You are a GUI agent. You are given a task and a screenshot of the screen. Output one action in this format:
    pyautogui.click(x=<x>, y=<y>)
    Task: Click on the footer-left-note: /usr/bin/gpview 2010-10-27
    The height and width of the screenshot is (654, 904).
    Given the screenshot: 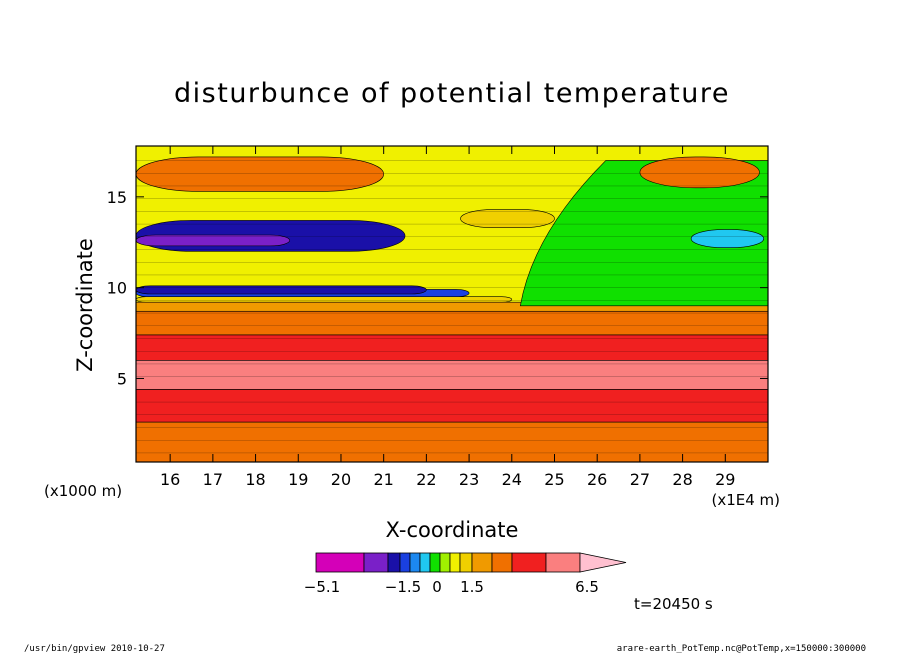 What is the action you would take?
    pyautogui.click(x=94, y=649)
    